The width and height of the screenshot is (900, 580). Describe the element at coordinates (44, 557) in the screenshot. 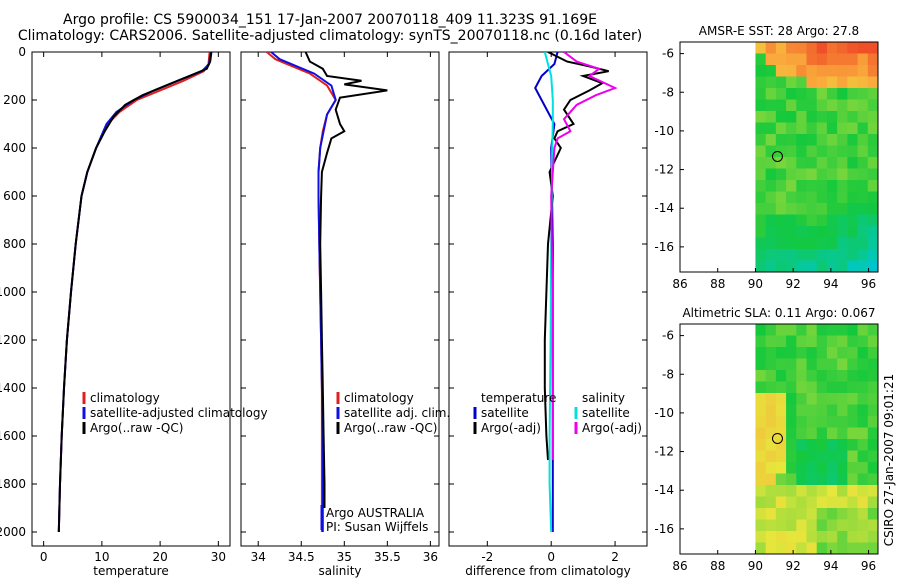

I see `temperature-xtick-label: 0` at that location.